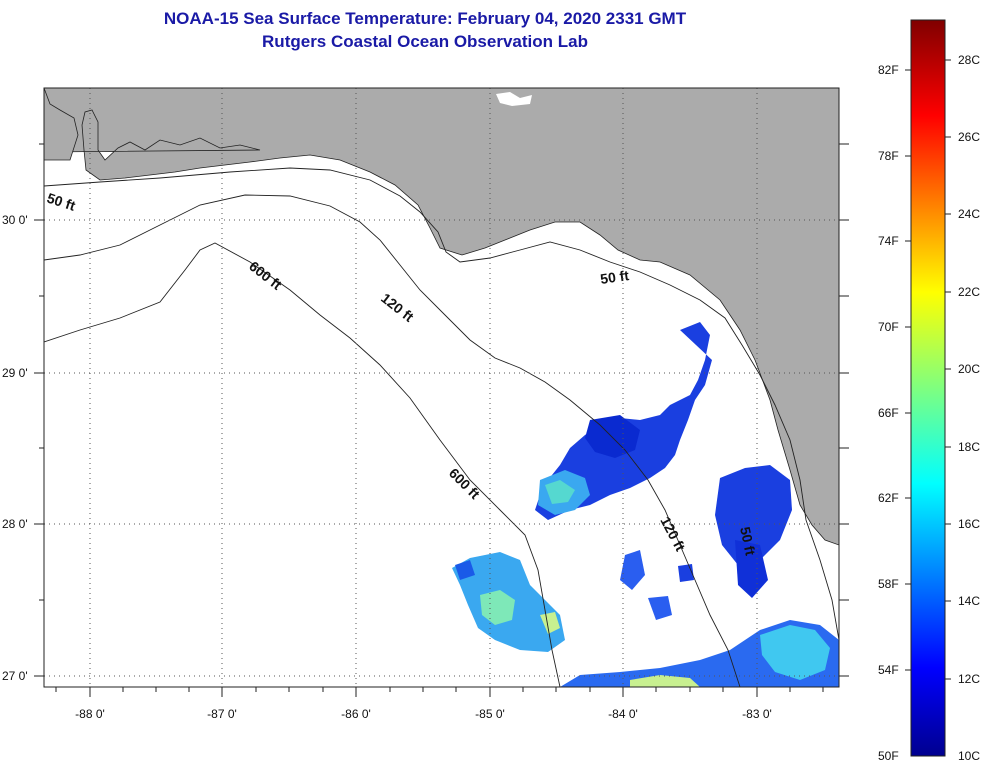 Image resolution: width=992 pixels, height=770 pixels. Describe the element at coordinates (888, 584) in the screenshot. I see `colorbar-f-label: 58F` at that location.